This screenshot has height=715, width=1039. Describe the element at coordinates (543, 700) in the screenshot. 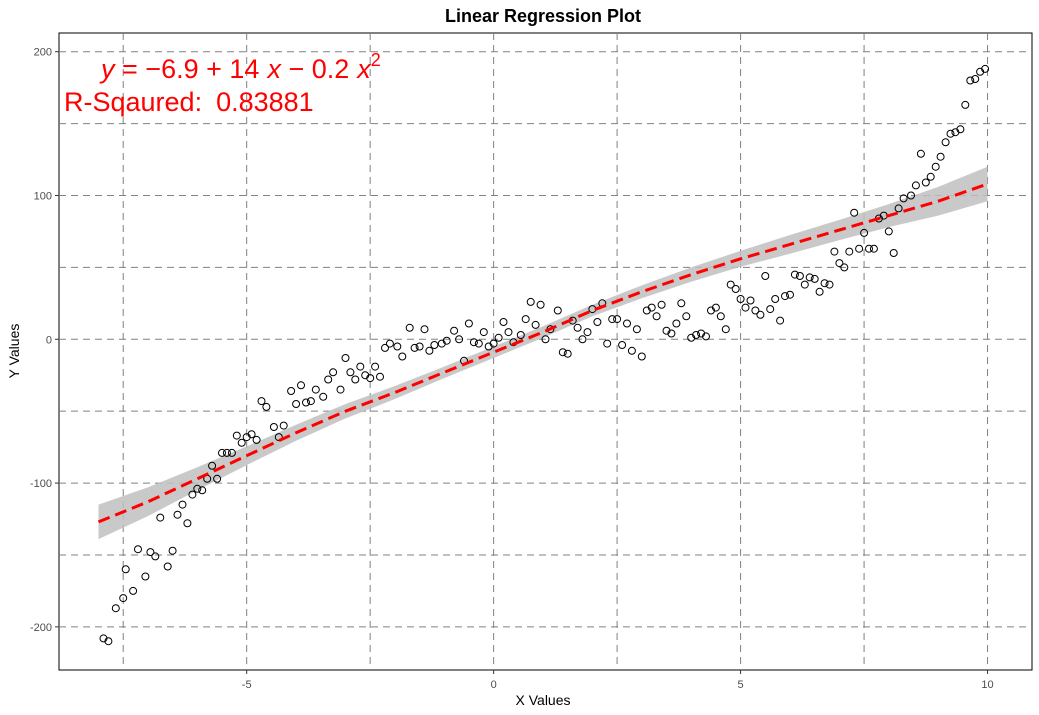

I see `x-axis-label: X Values` at that location.